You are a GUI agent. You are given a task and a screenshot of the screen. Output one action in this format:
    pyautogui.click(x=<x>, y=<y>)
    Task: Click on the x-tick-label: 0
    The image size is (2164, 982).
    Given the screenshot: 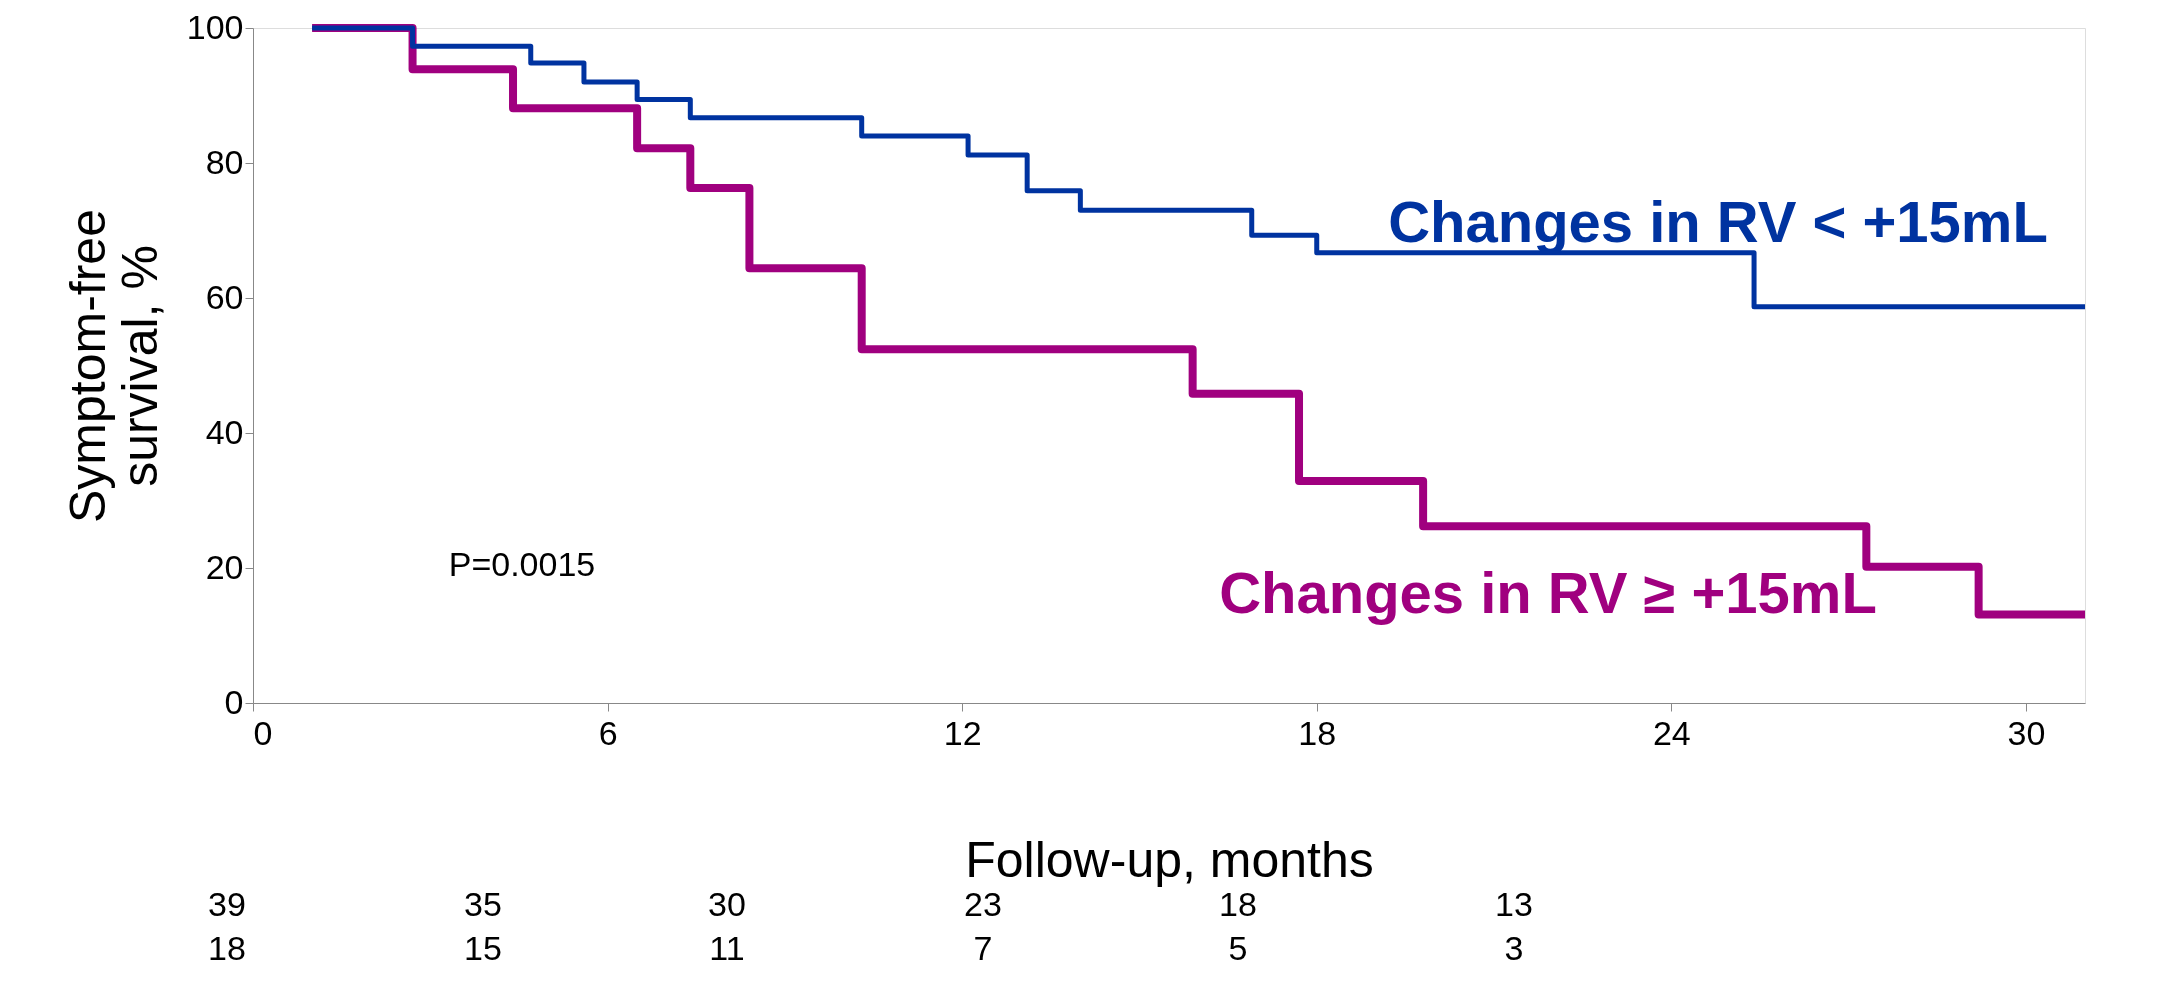 What is the action you would take?
    pyautogui.click(x=263, y=732)
    